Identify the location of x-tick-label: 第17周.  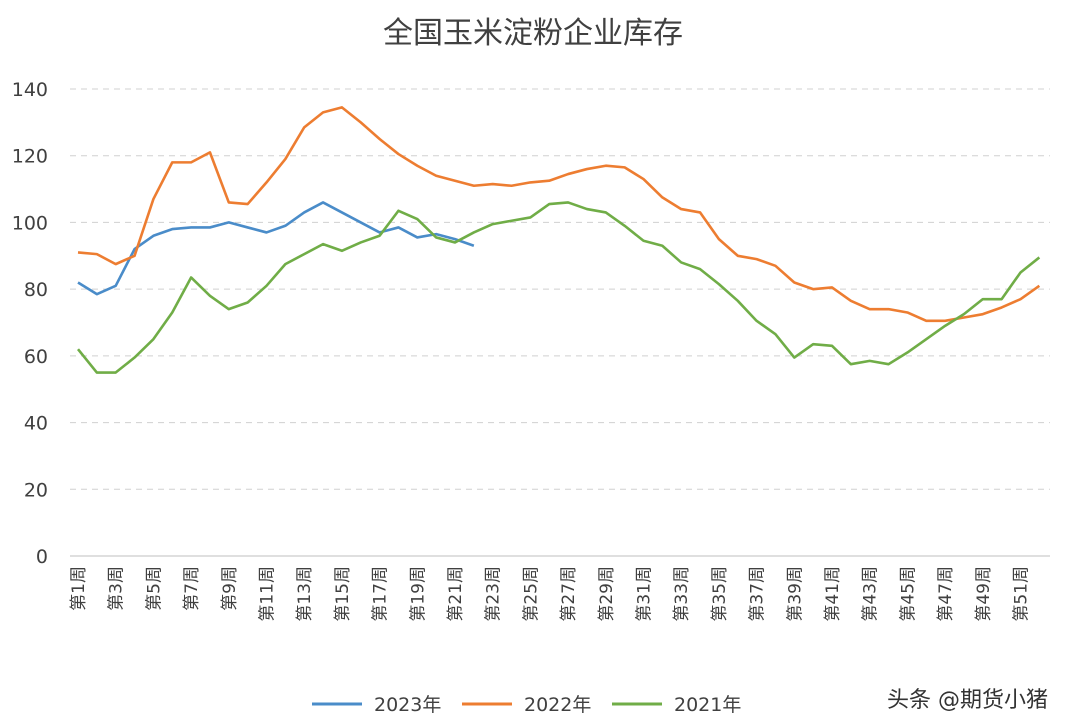
(381, 594).